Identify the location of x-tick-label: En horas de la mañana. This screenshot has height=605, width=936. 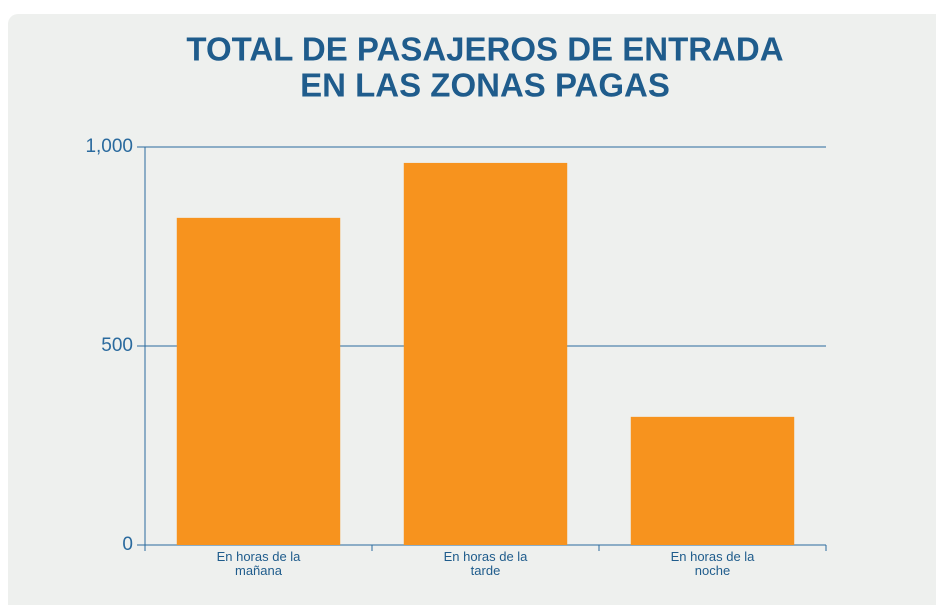
(258, 563).